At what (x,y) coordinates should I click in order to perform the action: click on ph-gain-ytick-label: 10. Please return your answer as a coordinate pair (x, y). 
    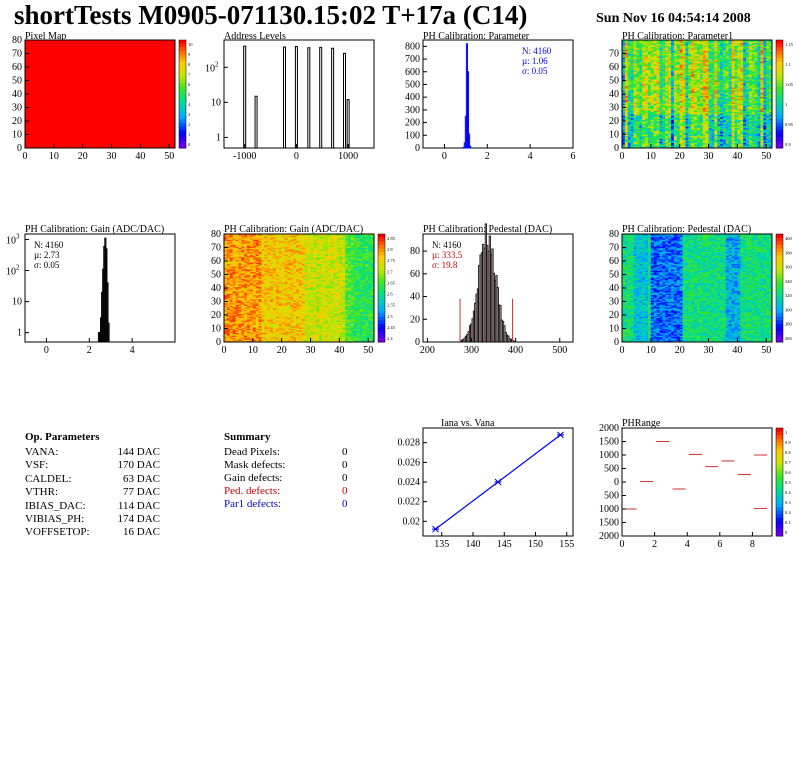
    Looking at the image, I should click on (11, 240).